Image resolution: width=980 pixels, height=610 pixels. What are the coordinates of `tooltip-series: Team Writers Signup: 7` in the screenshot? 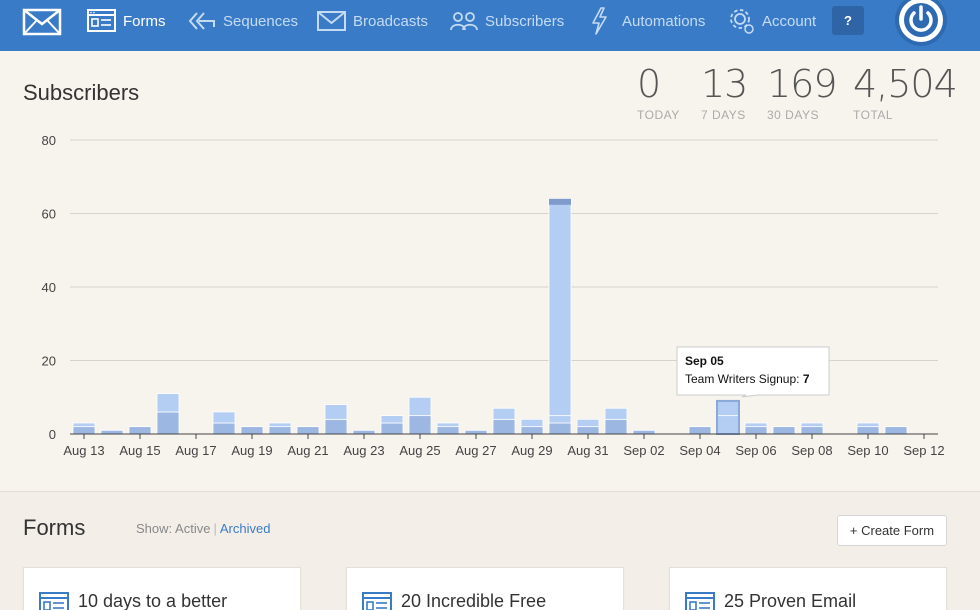 It's located at (747, 379).